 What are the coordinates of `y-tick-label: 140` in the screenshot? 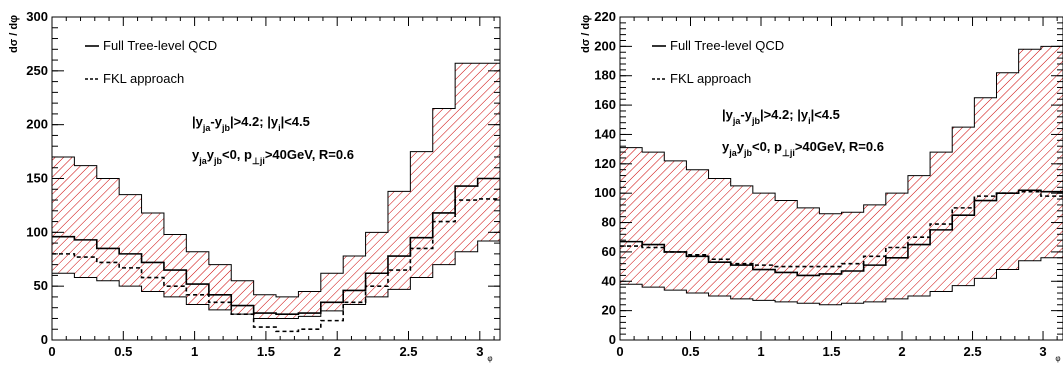 It's located at (605, 133).